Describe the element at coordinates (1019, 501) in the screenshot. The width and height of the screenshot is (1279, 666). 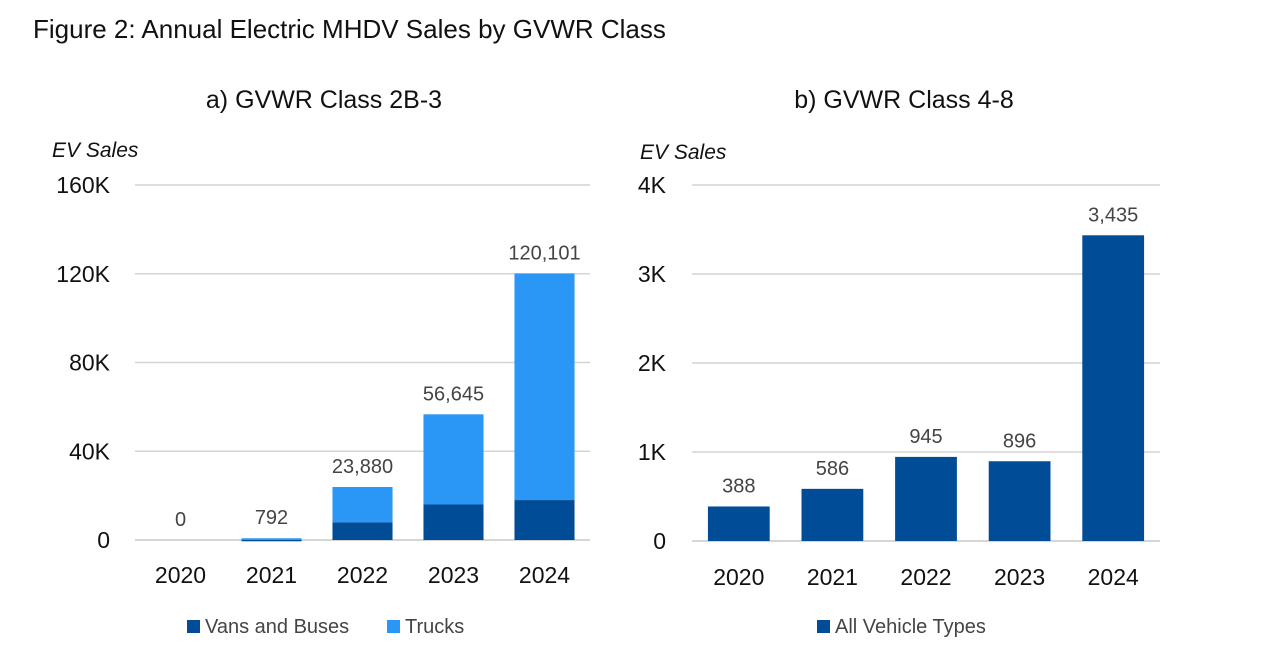
I see `bar-all-vehicle-types-2023` at that location.